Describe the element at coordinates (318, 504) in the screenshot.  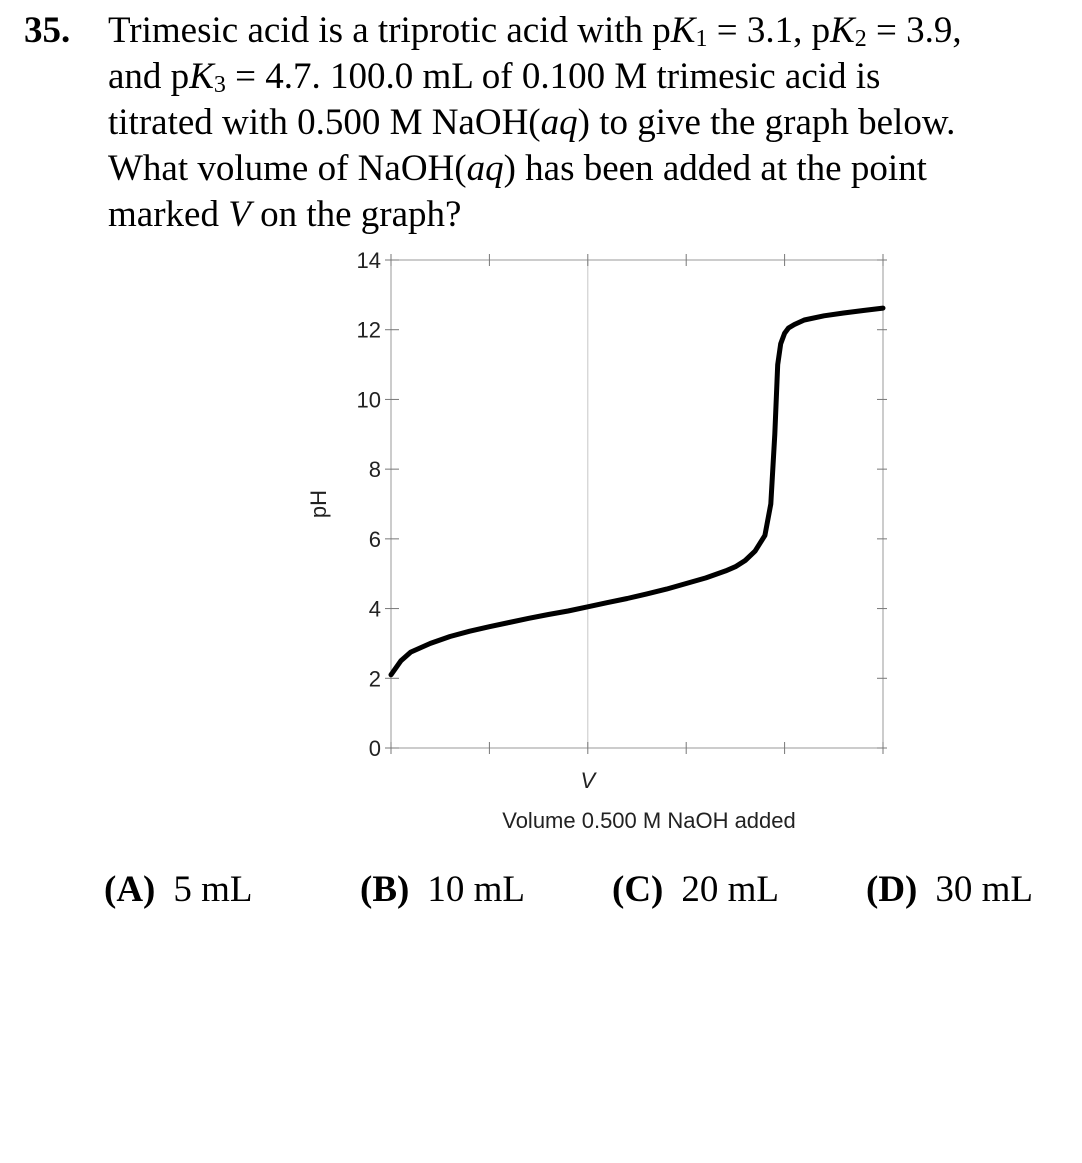
I see `y-axis-label: pH` at that location.